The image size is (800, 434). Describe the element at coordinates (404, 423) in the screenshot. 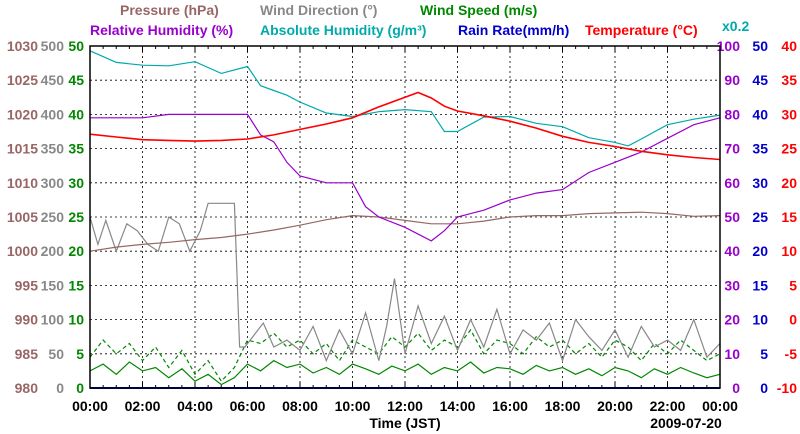

I see `x-axis-label: Time (JST)` at that location.